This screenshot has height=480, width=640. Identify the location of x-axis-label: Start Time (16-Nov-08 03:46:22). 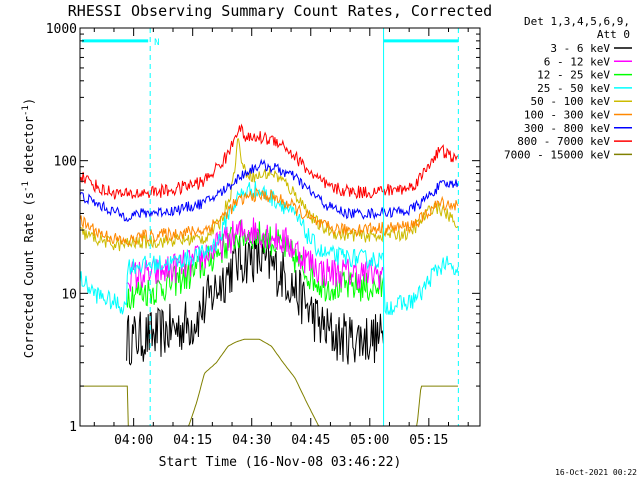
(280, 462).